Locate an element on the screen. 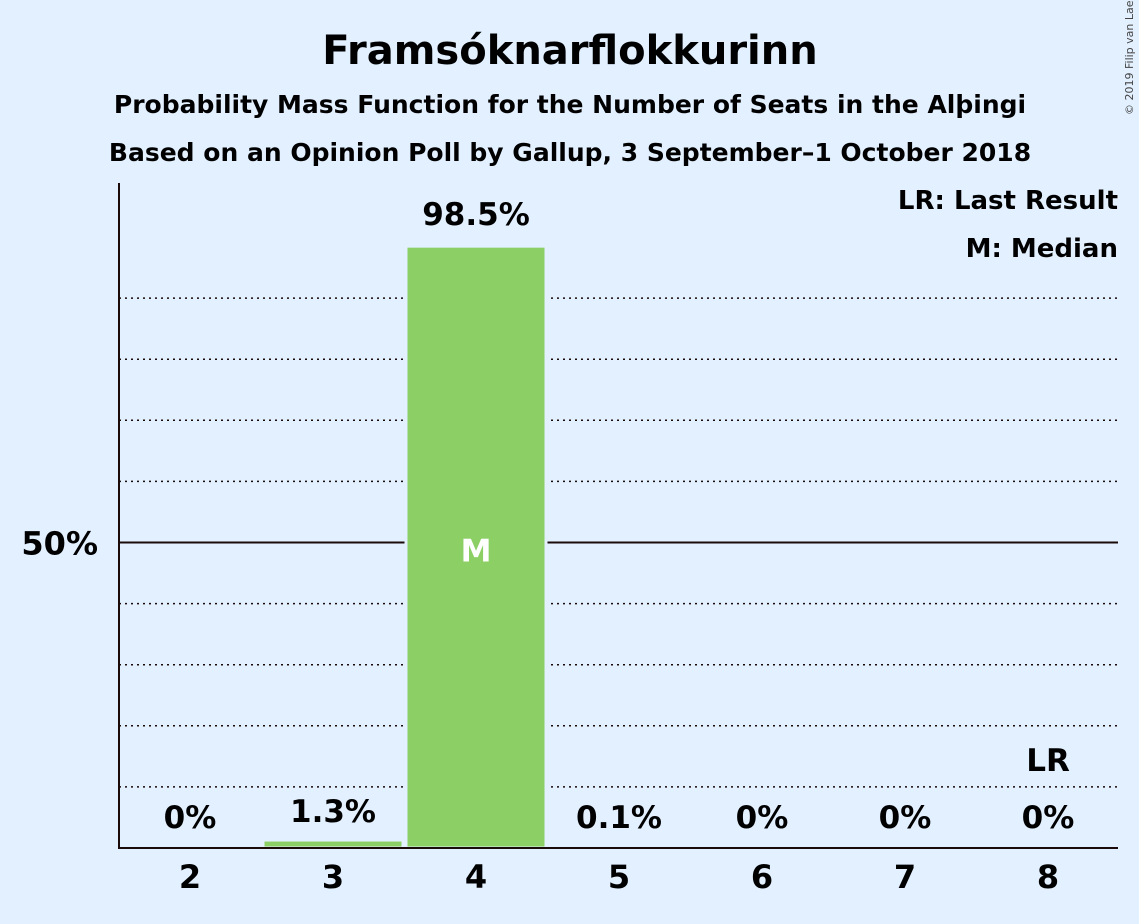 The image size is (1139, 924). legend-last-result: LR: Last Result is located at coordinates (1008, 201).